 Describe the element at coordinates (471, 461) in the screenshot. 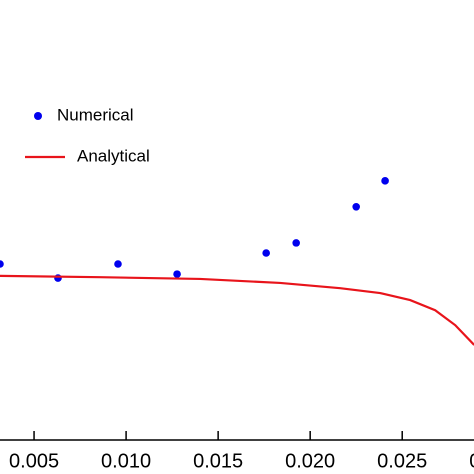

I see `x-tick-label: 0.030` at that location.